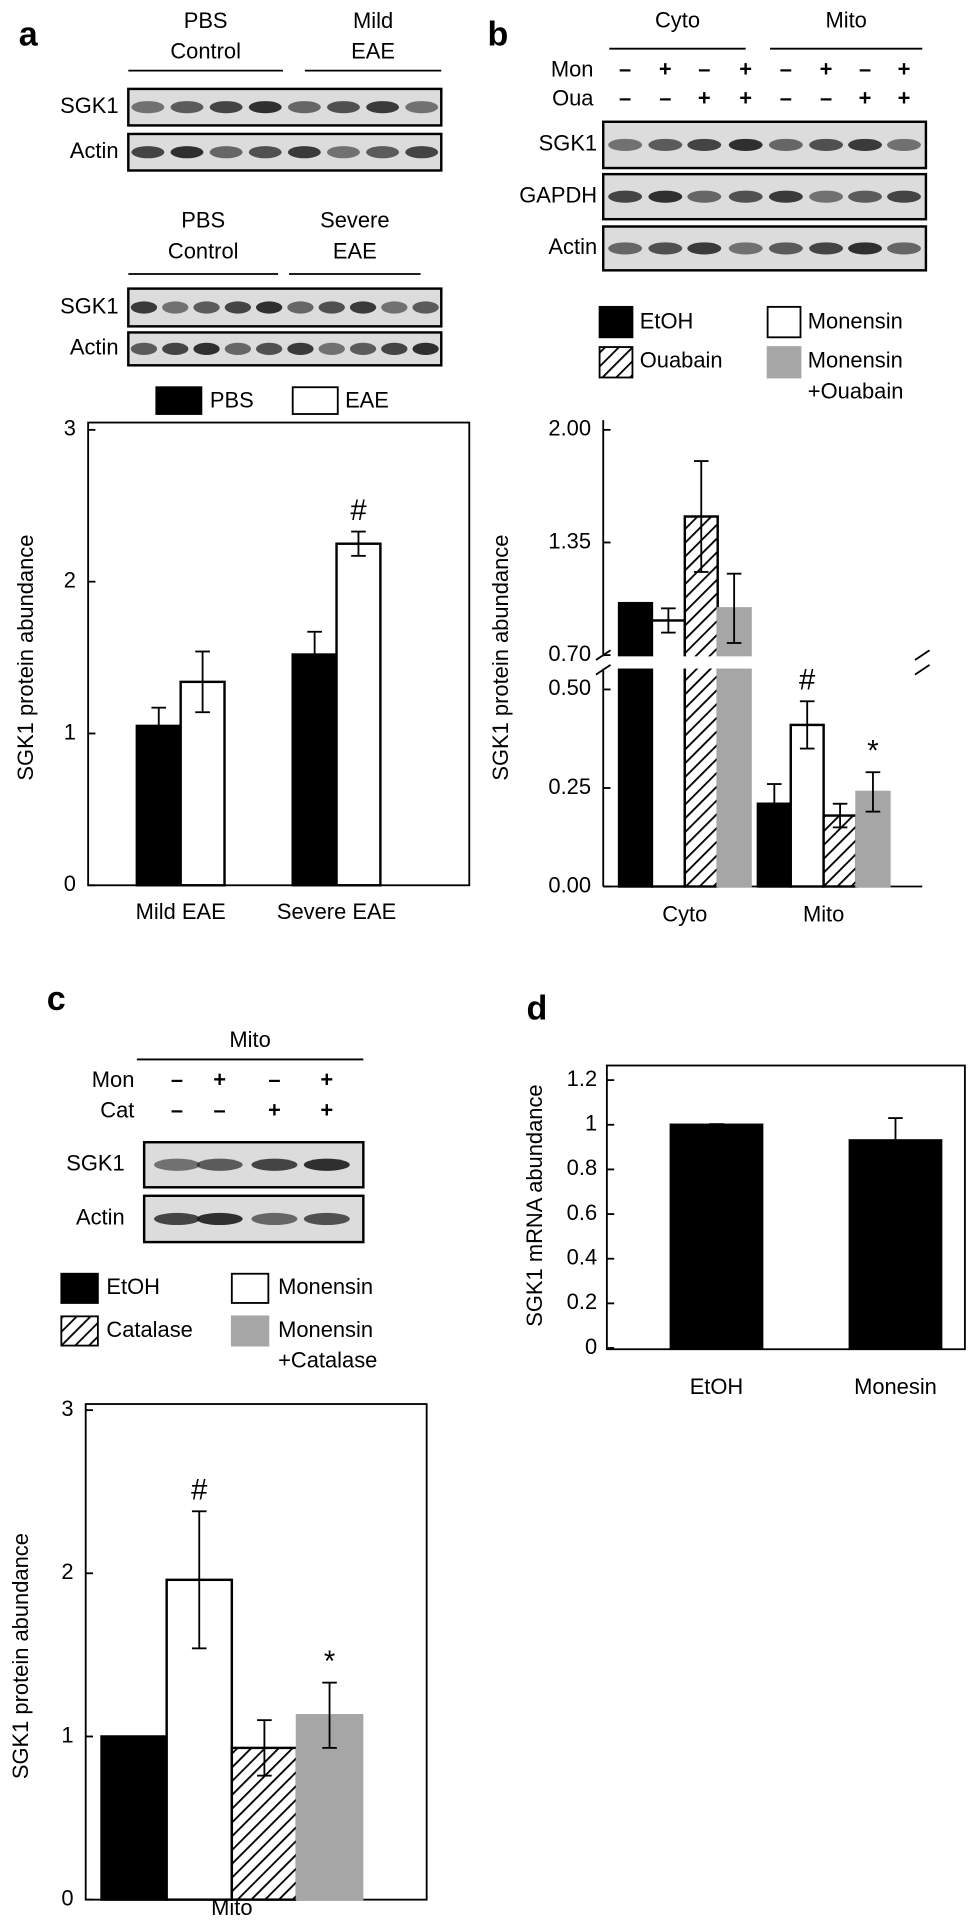 The image size is (969, 1929). What do you see at coordinates (558, 194) in the screenshot?
I see `blot-row-label: GAPDH` at bounding box center [558, 194].